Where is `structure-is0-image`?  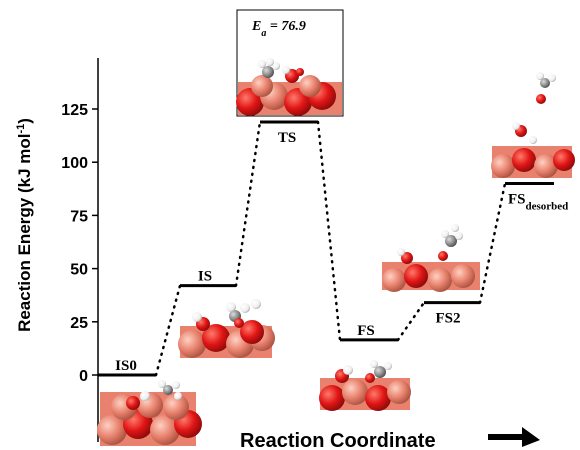 structure-is0-image is located at coordinates (149, 413).